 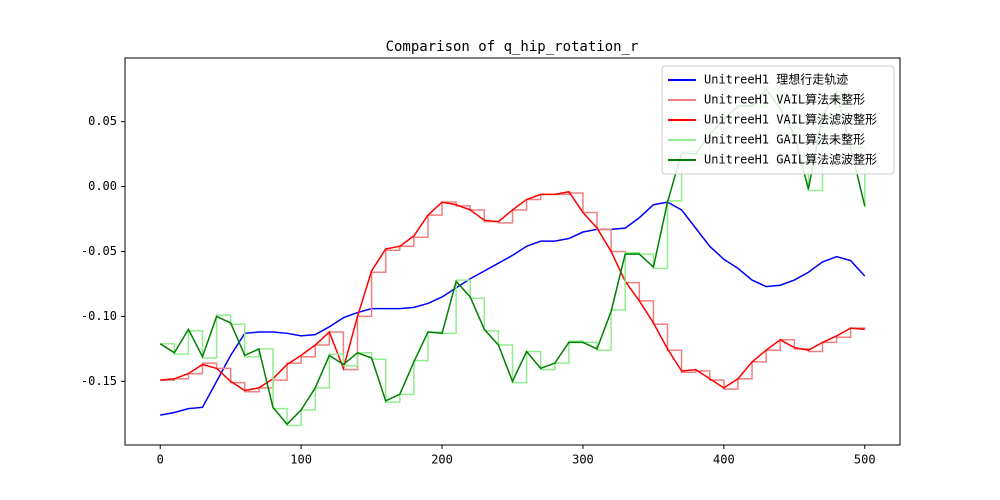 What do you see at coordinates (512, 47) in the screenshot?
I see `chart-title: Comparison of q_hip_rotation_r` at bounding box center [512, 47].